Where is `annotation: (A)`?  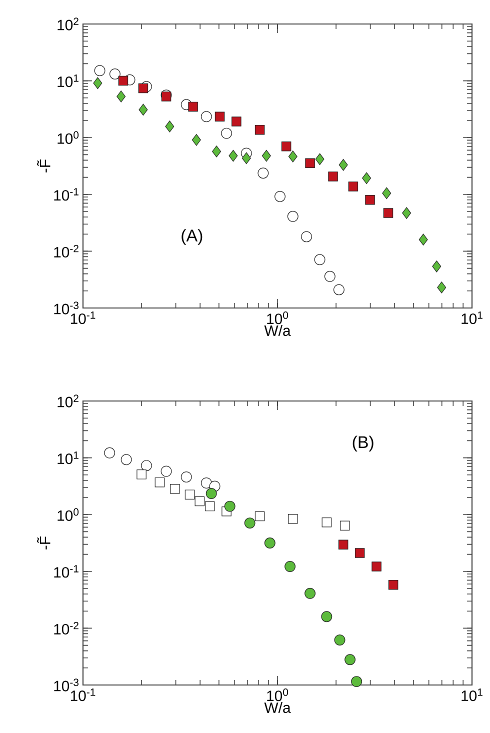
annotation: (A) is located at coordinates (192, 237).